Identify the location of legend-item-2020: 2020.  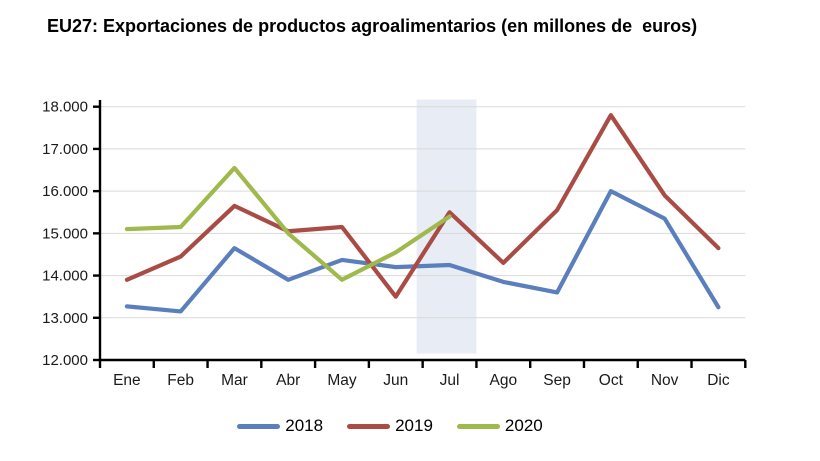
(499, 426).